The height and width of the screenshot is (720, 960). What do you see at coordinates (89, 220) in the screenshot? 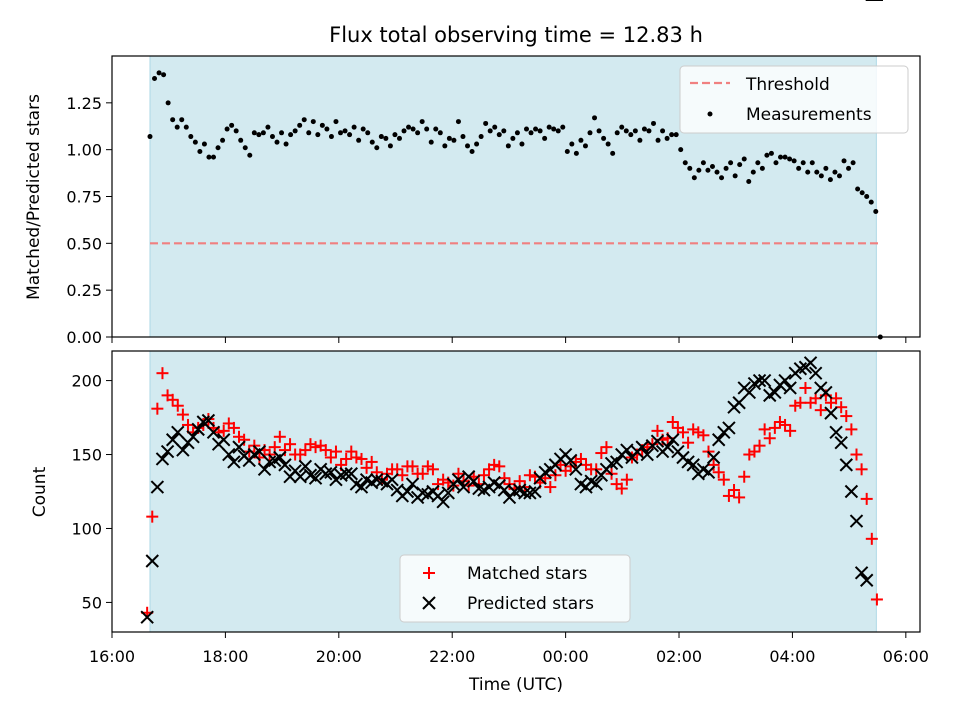
I see `top-y-axis-ticks: 0.00 0.25 0.50 0.75 1.00 1.25` at bounding box center [89, 220].